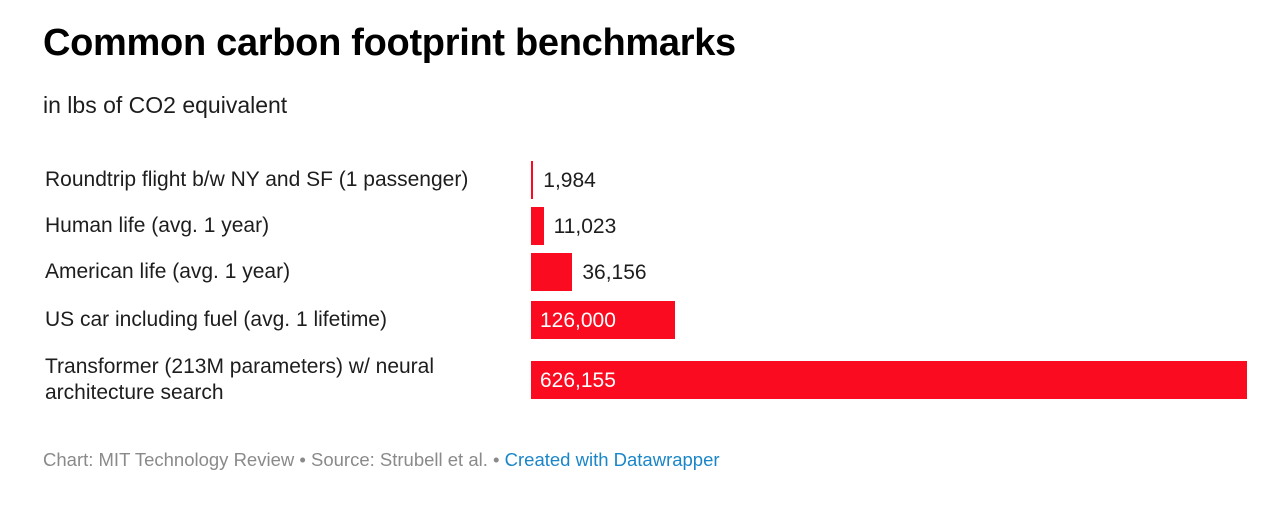 This screenshot has width=1280, height=522. What do you see at coordinates (169, 459) in the screenshot?
I see `chart-credit: Chart: MIT Technology Review` at bounding box center [169, 459].